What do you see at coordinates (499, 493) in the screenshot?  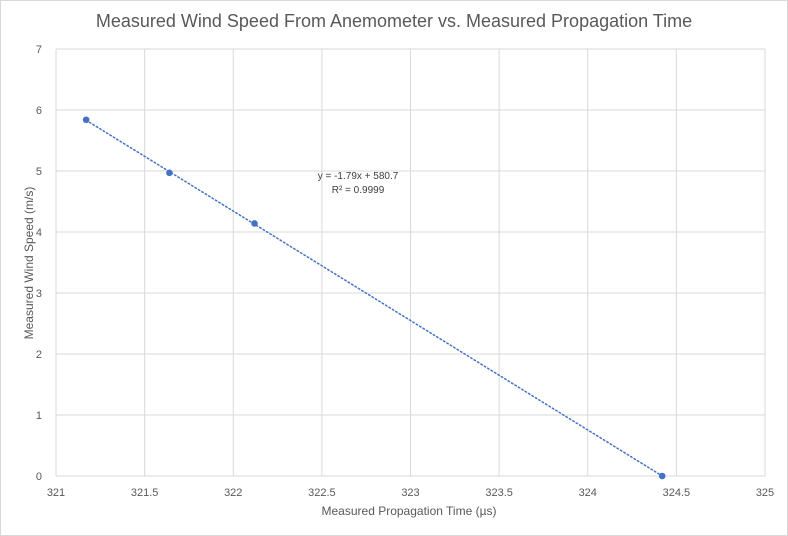 I see `x-tick-label: 323.5` at bounding box center [499, 493].